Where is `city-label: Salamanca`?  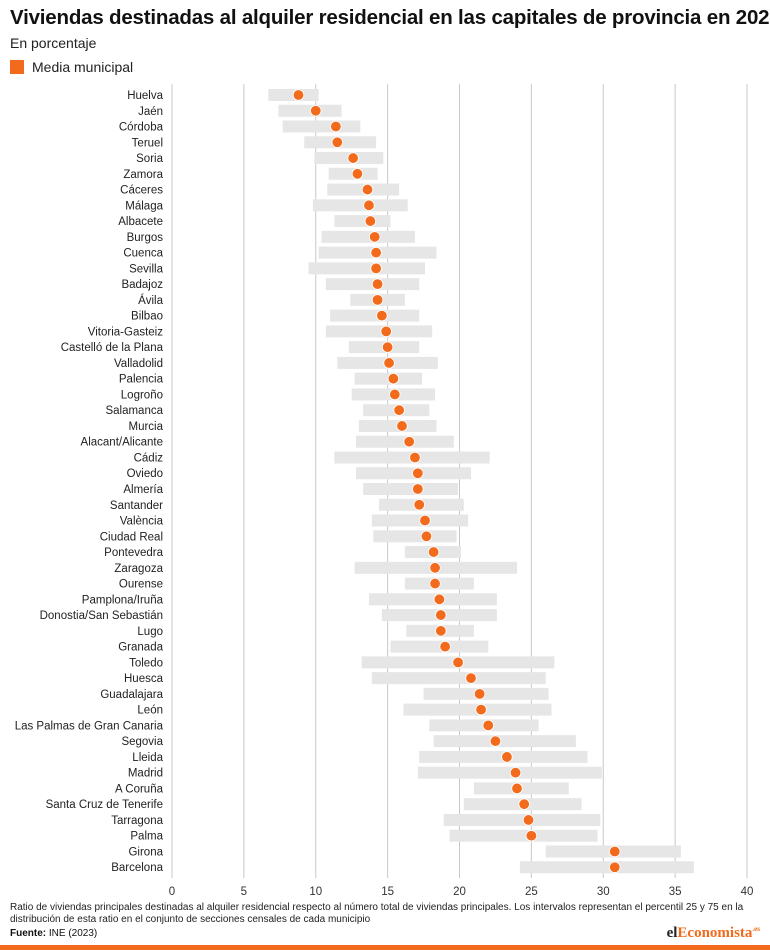
city-label: Salamanca is located at coordinates (134, 411).